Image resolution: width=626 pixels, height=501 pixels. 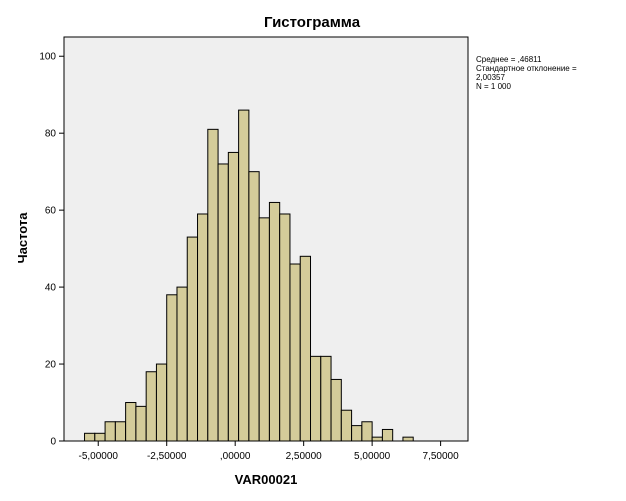 What do you see at coordinates (312, 22) in the screenshot?
I see `chart-title: Гистограмма` at bounding box center [312, 22].